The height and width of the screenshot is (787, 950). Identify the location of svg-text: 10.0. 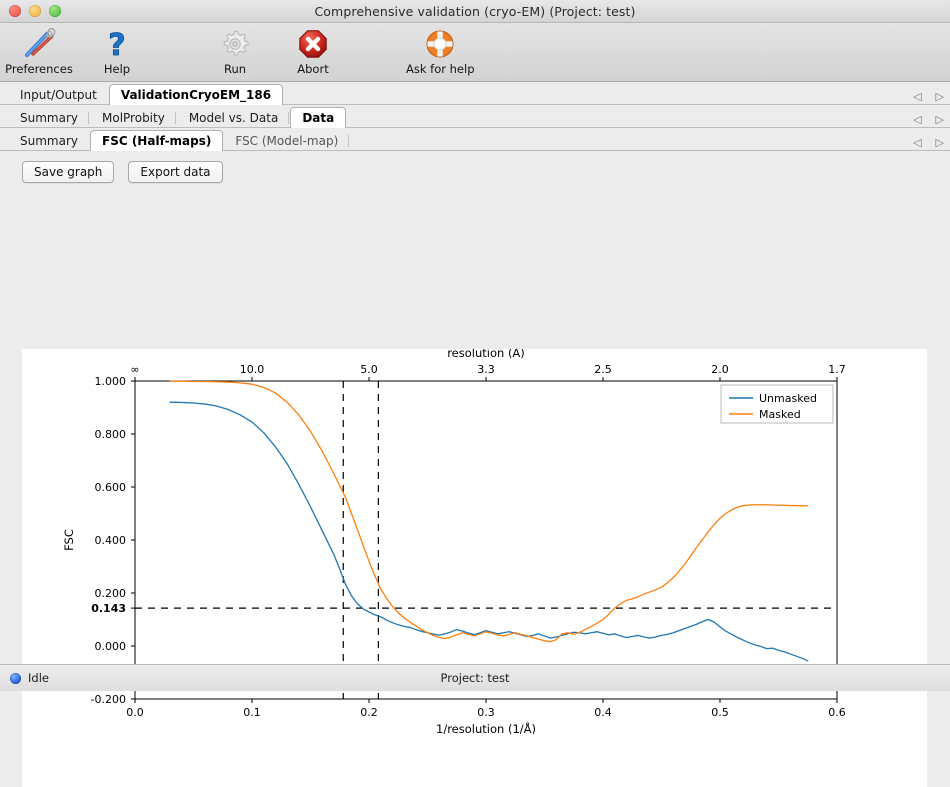
(252, 369).